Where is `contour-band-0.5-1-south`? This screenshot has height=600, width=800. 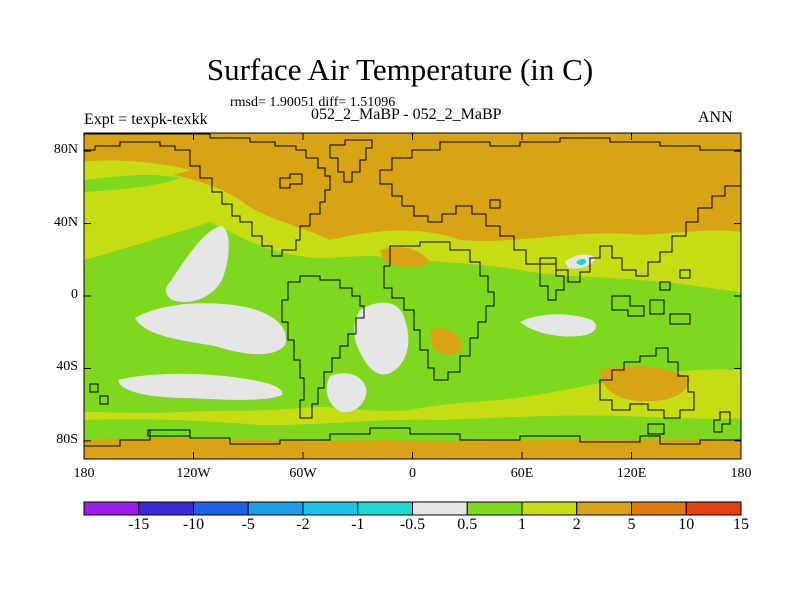 contour-band-0.5-1-south is located at coordinates (412, 428).